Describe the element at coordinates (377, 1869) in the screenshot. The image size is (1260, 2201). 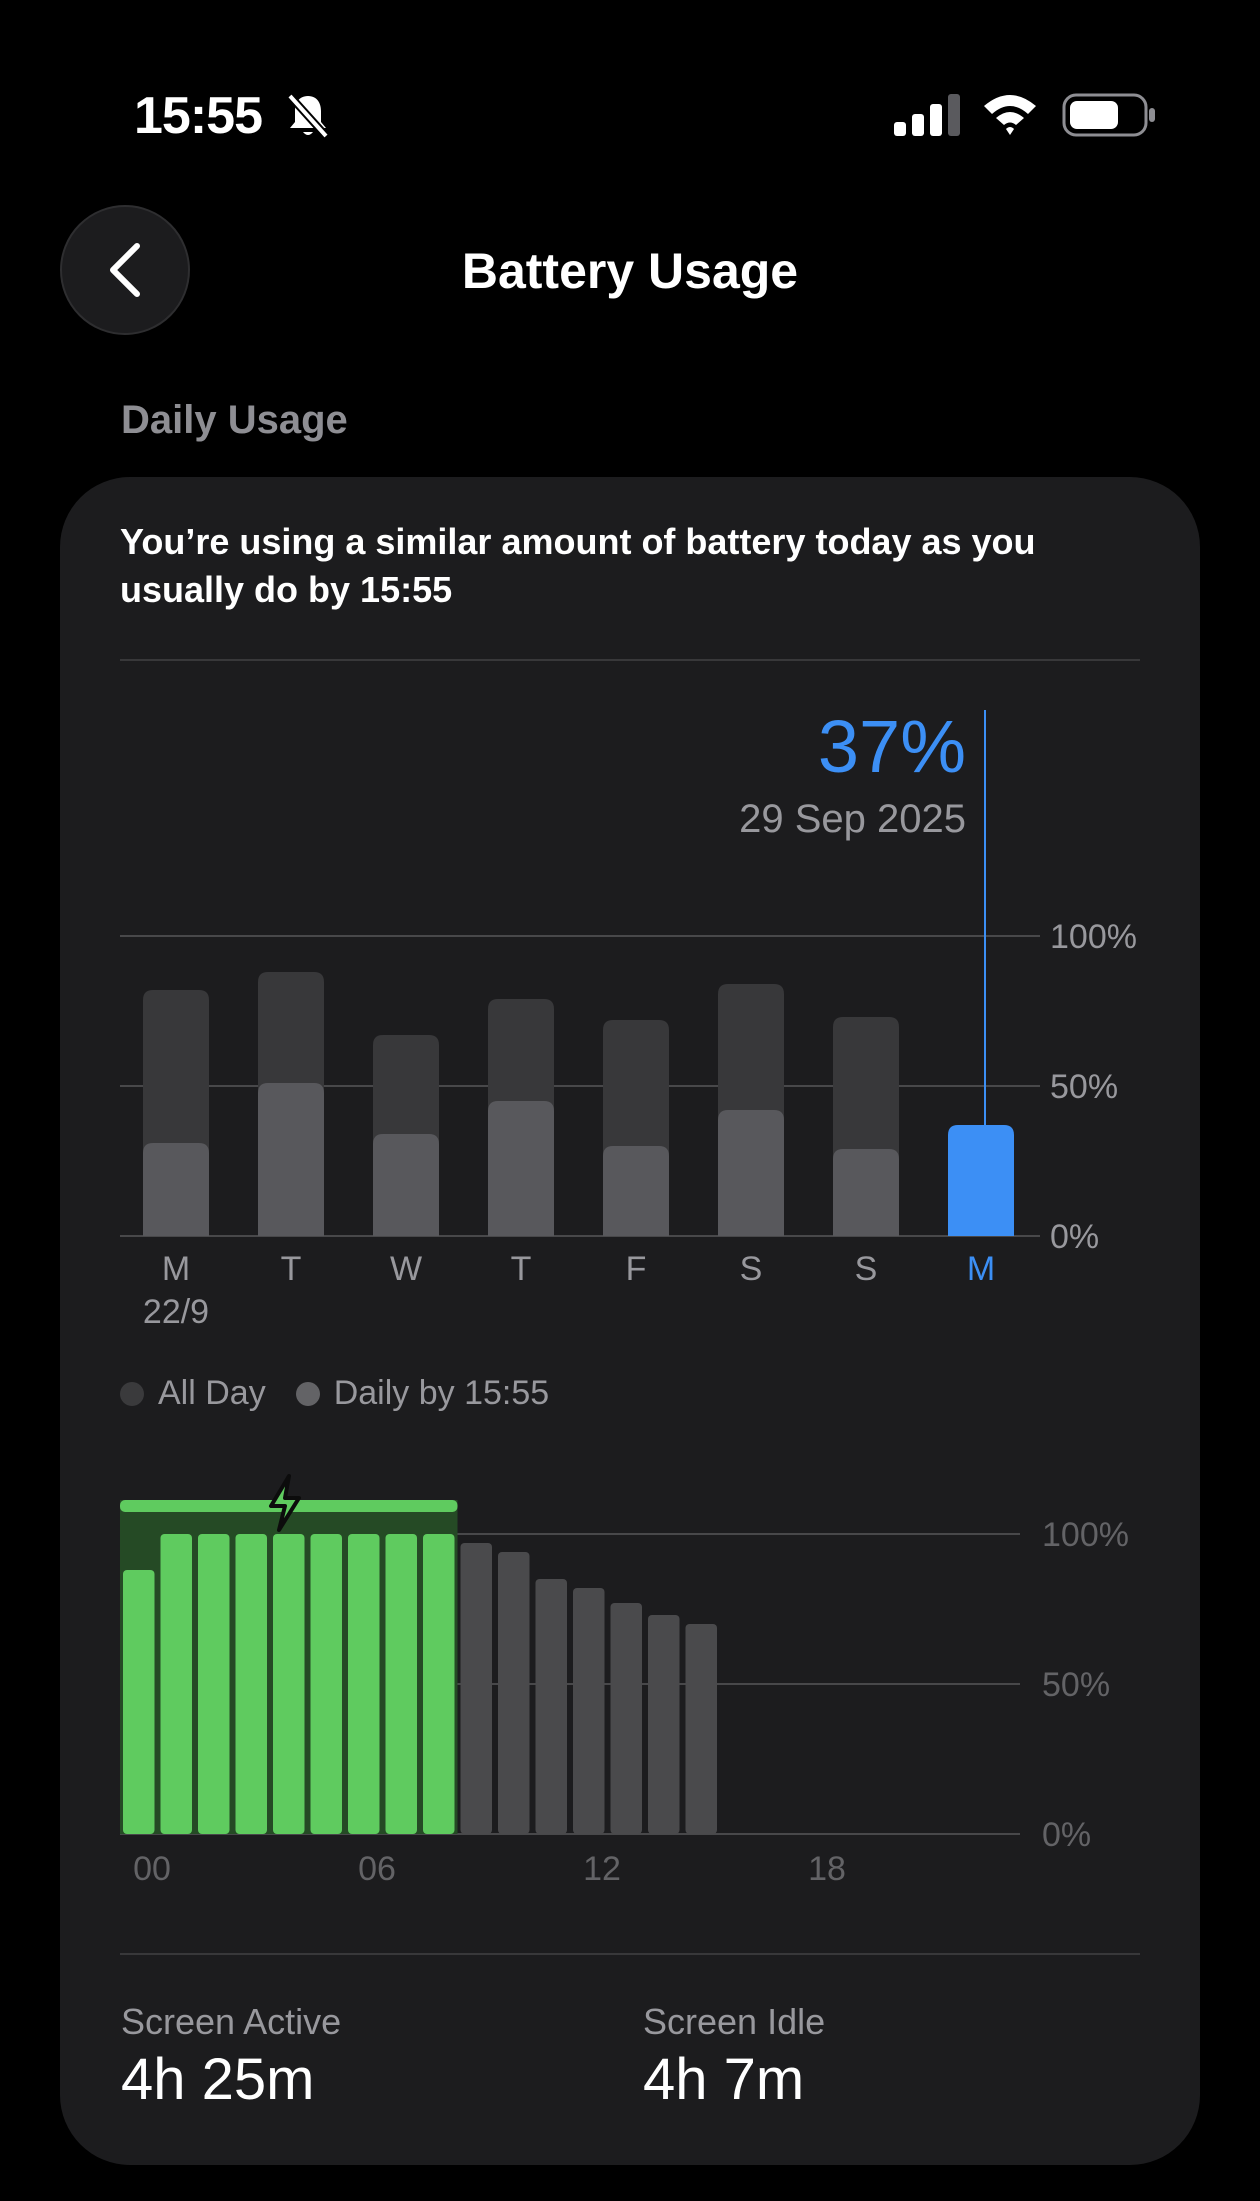
I see `x-tick-label: 06` at that location.